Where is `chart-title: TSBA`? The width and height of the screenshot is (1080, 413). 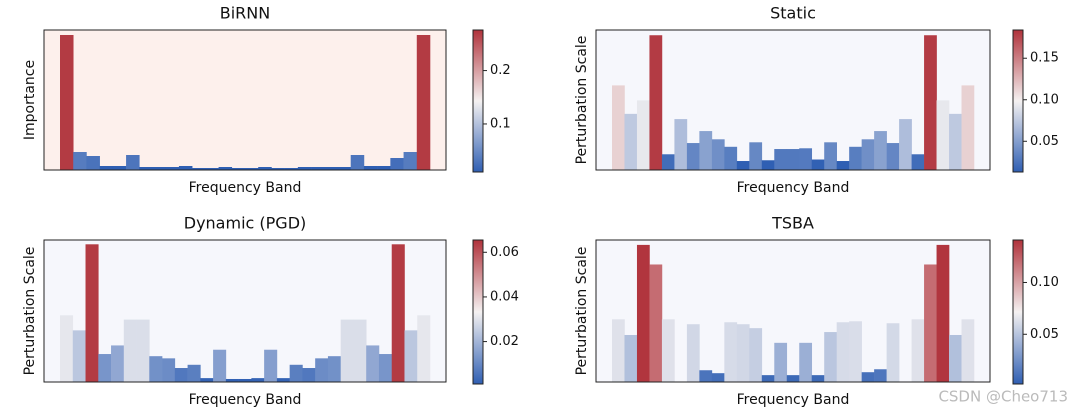
chart-title: TSBA is located at coordinates (792, 223).